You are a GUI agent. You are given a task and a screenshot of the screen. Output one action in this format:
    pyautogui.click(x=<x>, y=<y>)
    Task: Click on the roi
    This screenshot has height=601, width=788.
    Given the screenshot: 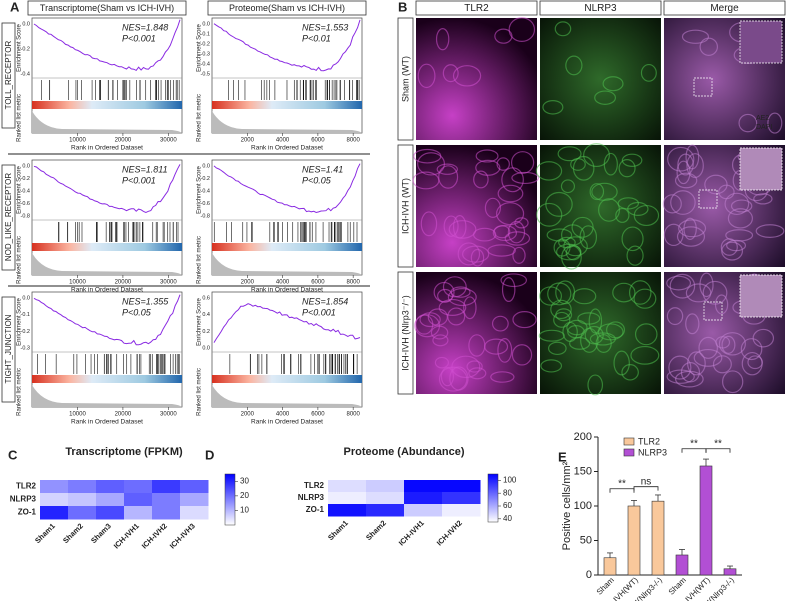 What is the action you would take?
    pyautogui.click(x=708, y=199)
    